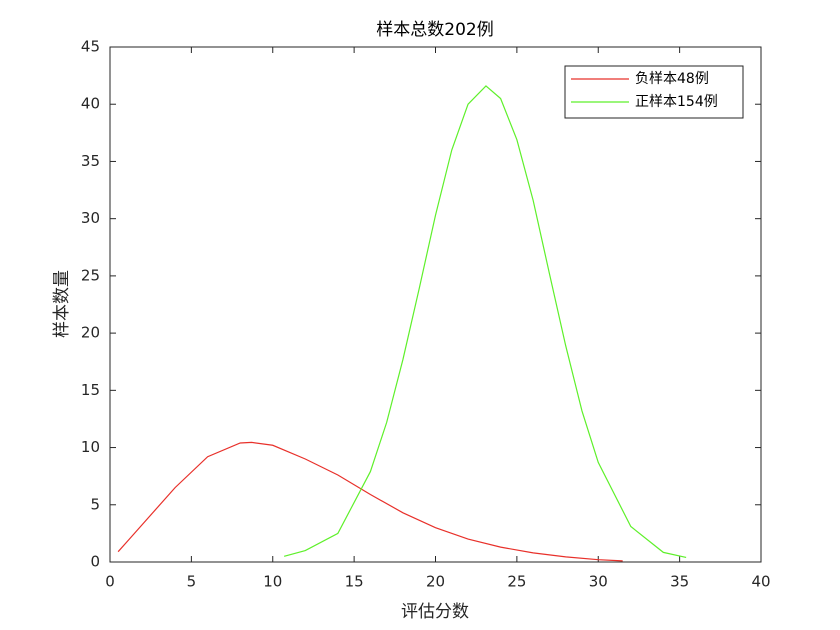 The height and width of the screenshot is (630, 840). Describe the element at coordinates (435, 582) in the screenshot. I see `x-tick-label: 20` at that location.